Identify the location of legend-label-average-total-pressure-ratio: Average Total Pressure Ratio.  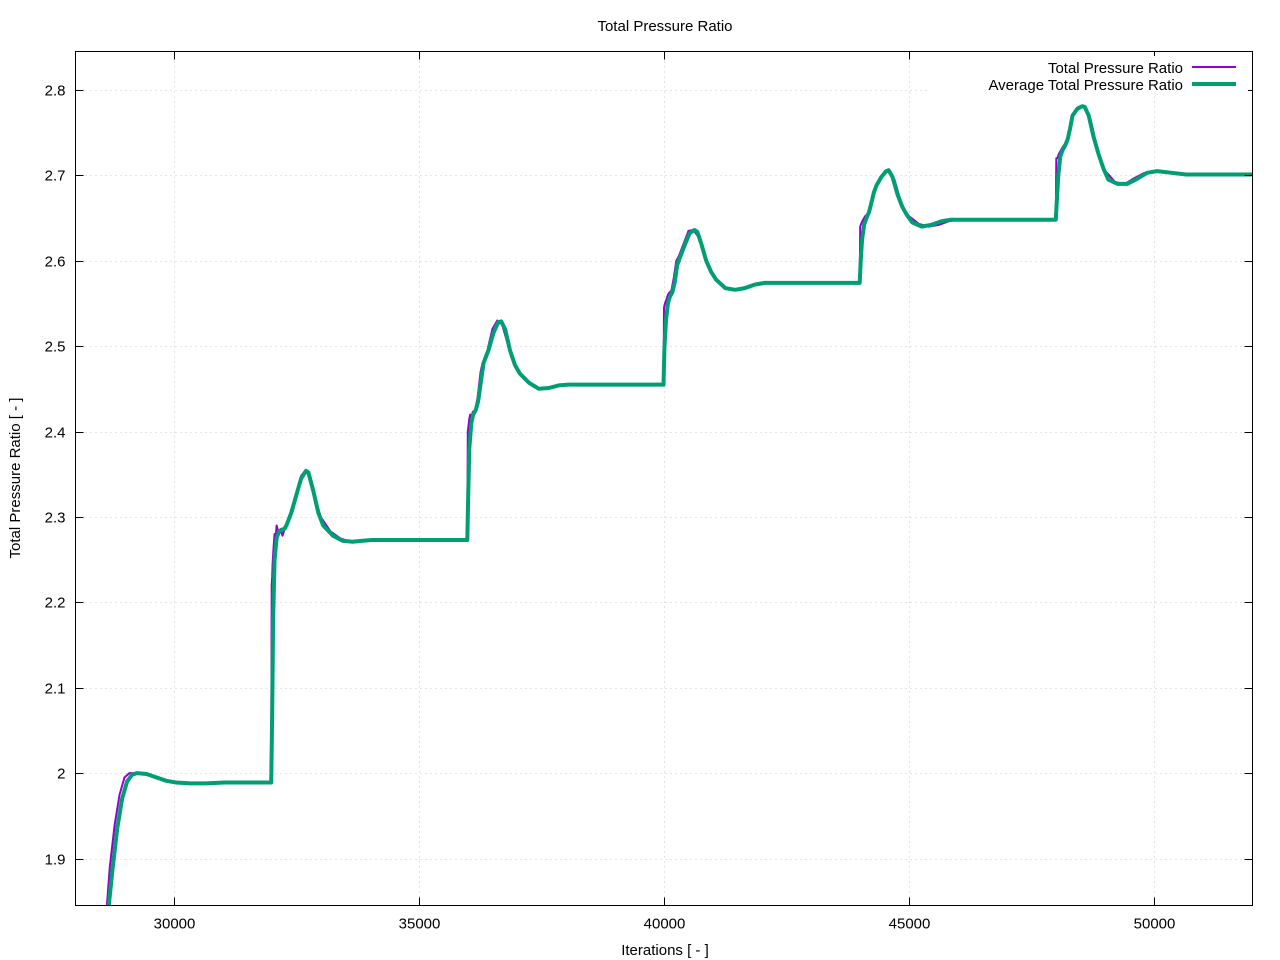
(1085, 85).